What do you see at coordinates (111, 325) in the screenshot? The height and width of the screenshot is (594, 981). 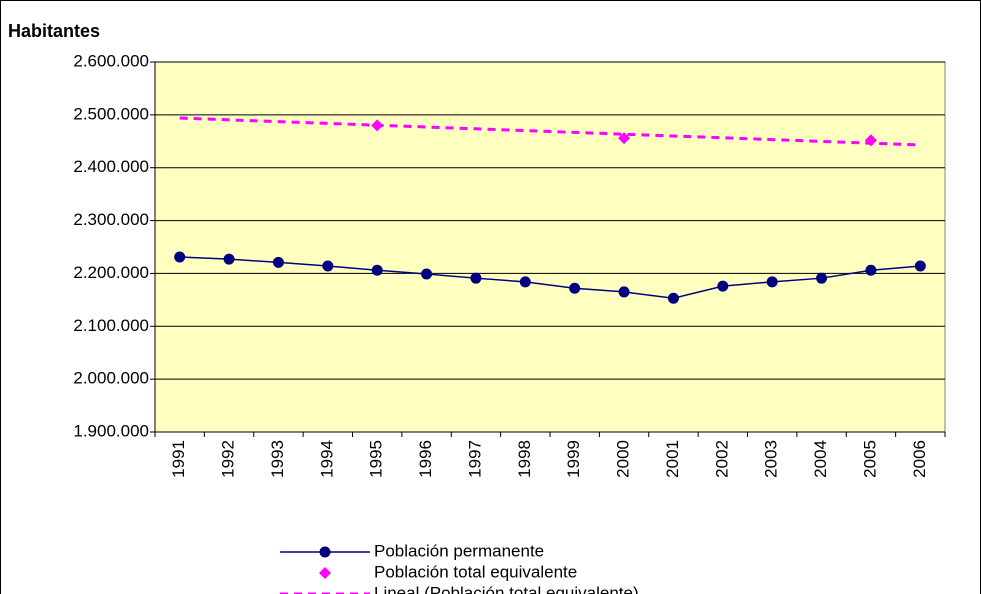 I see `y-tick-label: 2.100.000` at bounding box center [111, 325].